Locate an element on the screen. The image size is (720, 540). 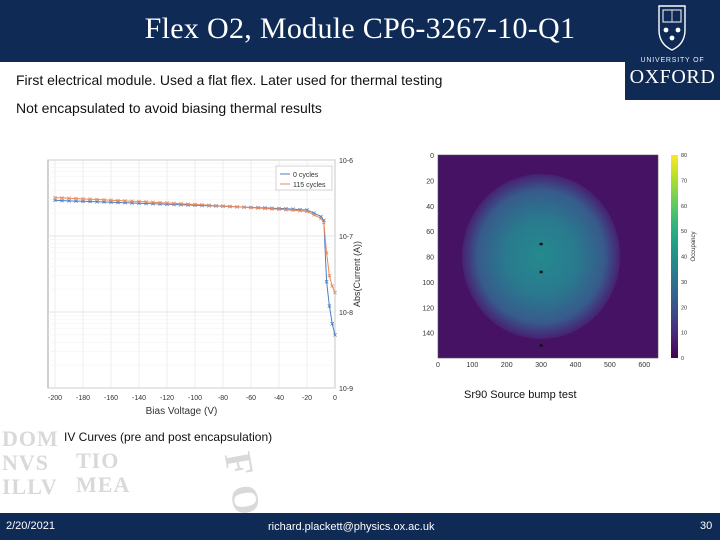
watermark-text: F O is located at coordinates (242, 484).